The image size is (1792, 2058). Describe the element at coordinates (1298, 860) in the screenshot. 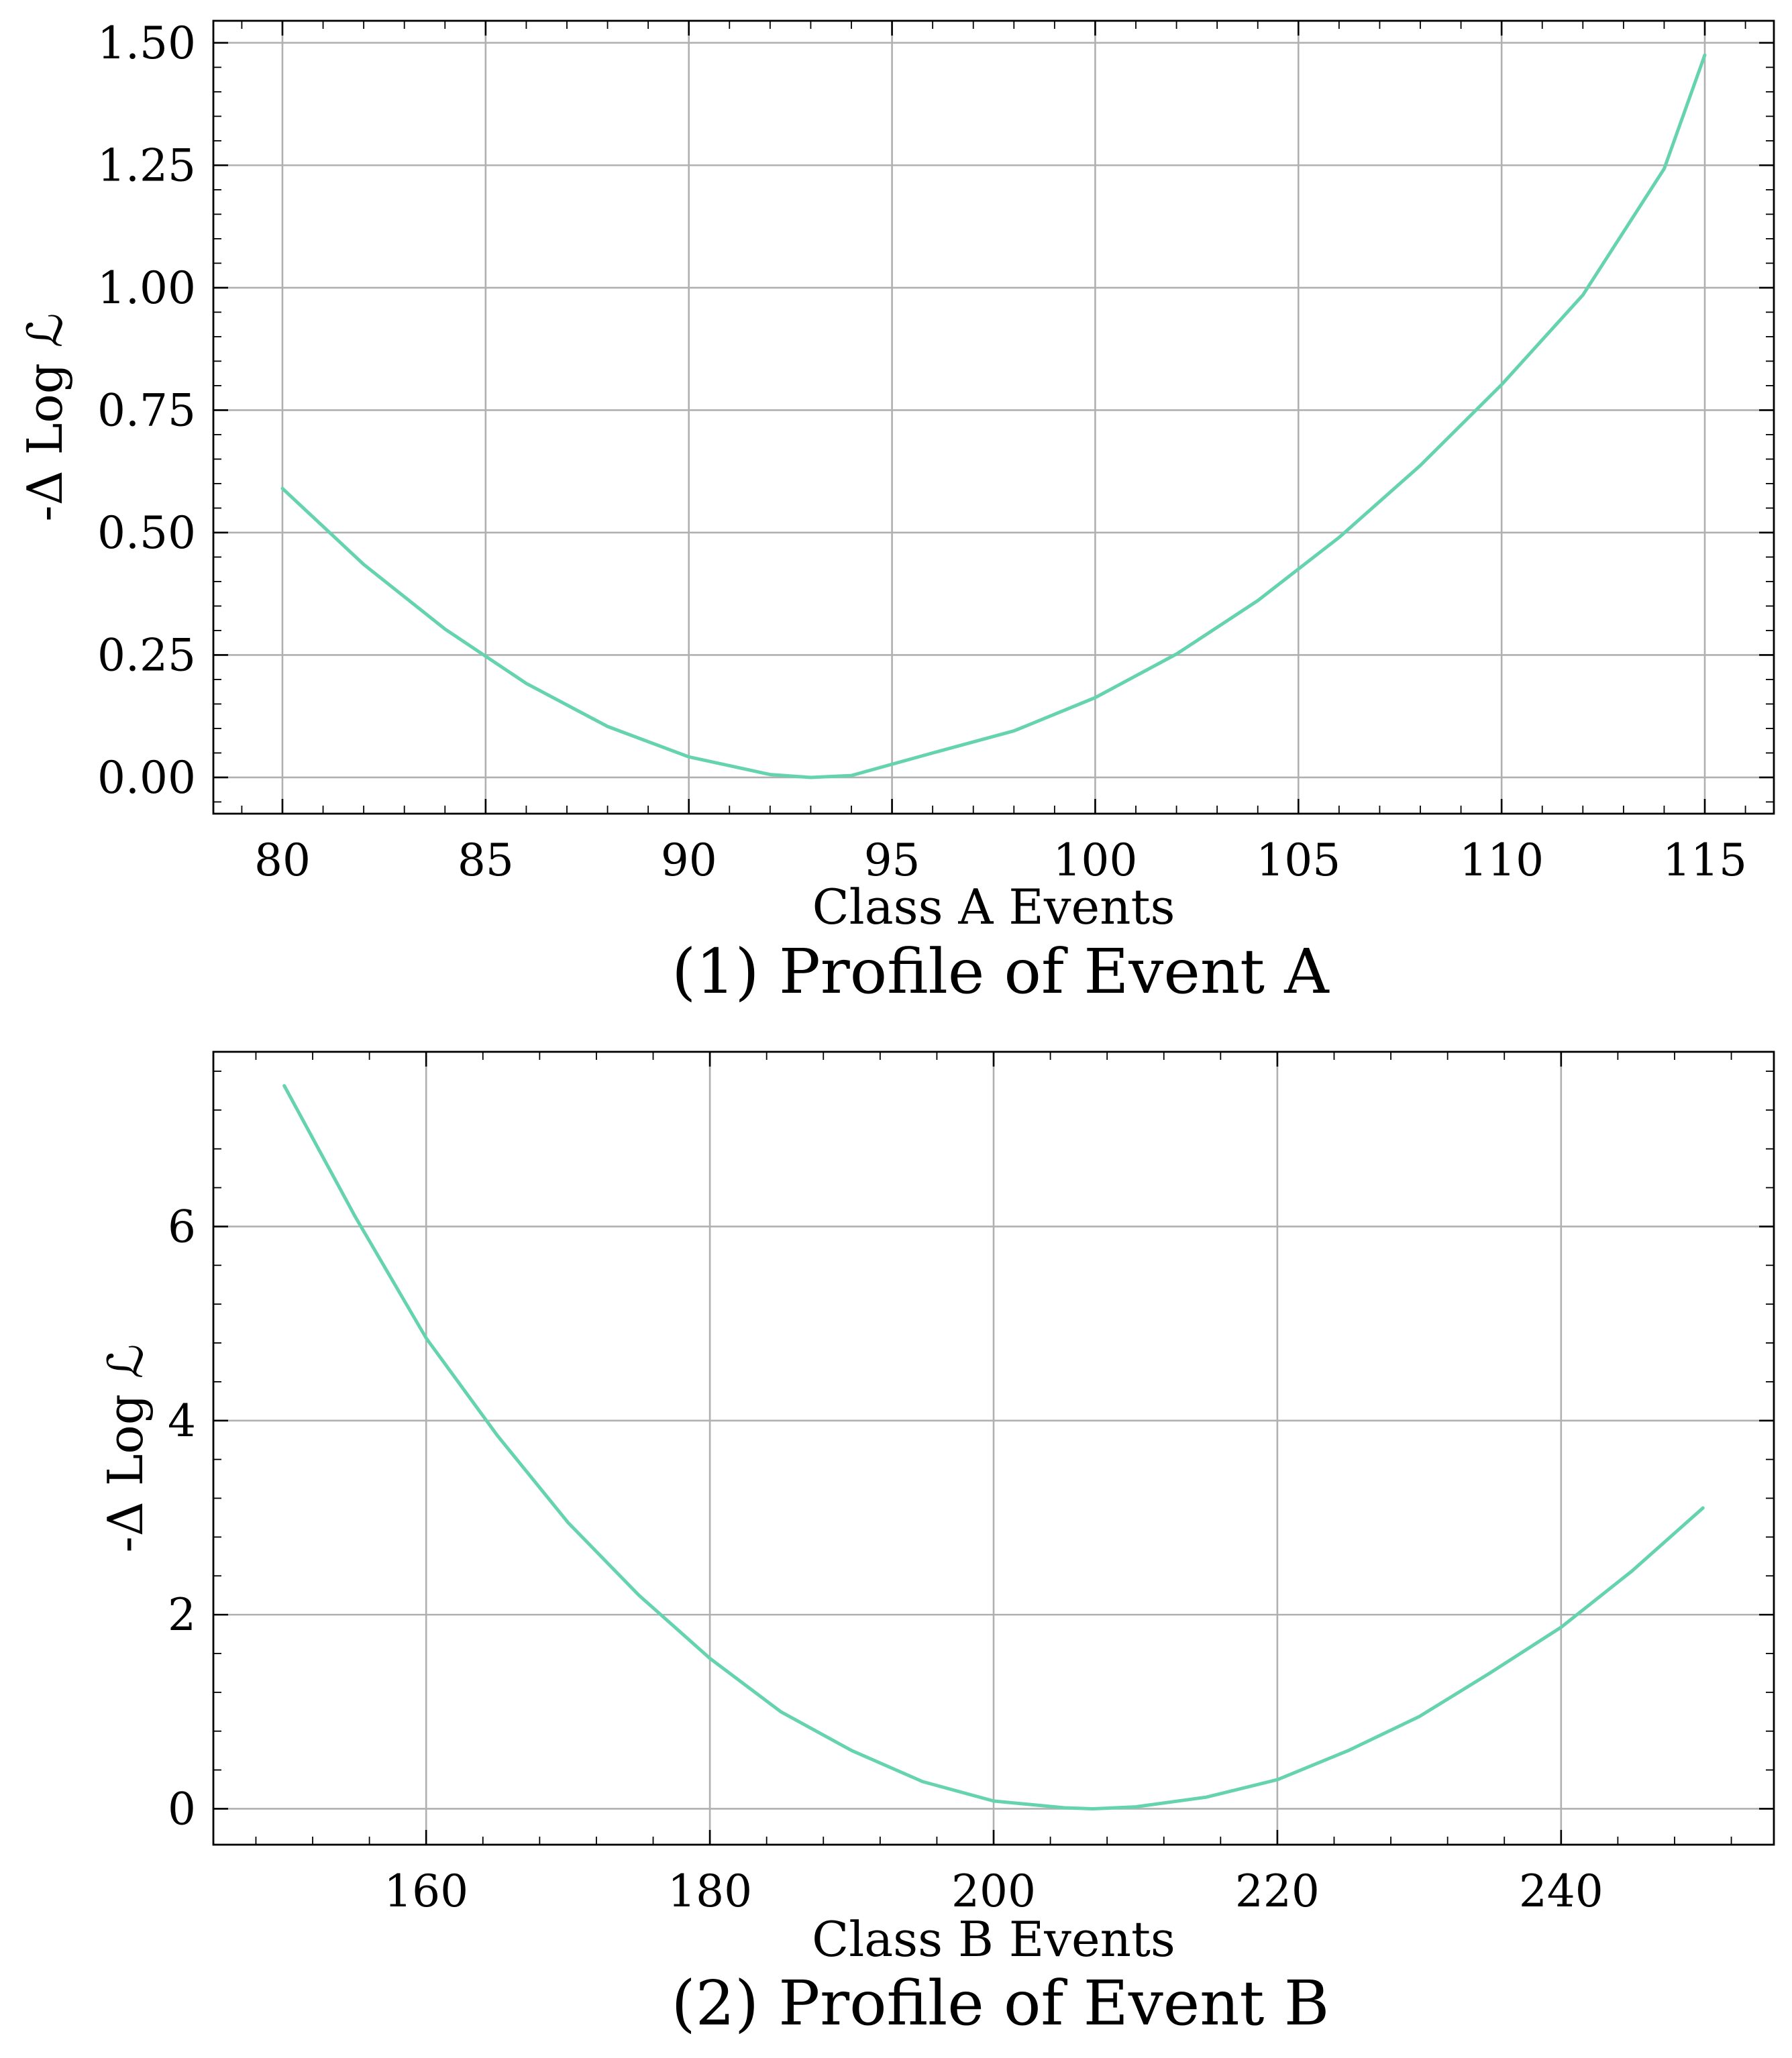

I see `x-tick-label: 105` at that location.